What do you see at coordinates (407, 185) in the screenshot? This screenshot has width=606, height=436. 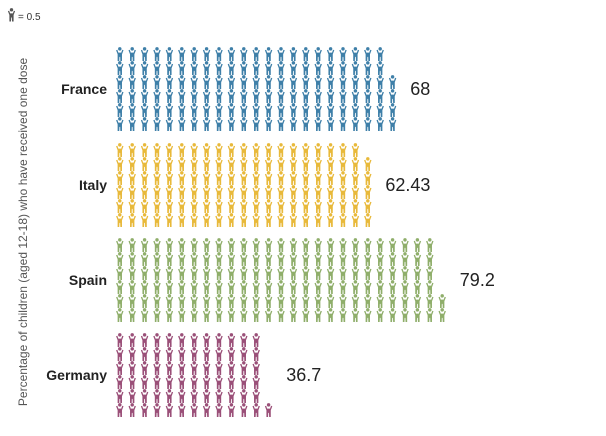 I see `value-label: 62.43` at bounding box center [407, 185].